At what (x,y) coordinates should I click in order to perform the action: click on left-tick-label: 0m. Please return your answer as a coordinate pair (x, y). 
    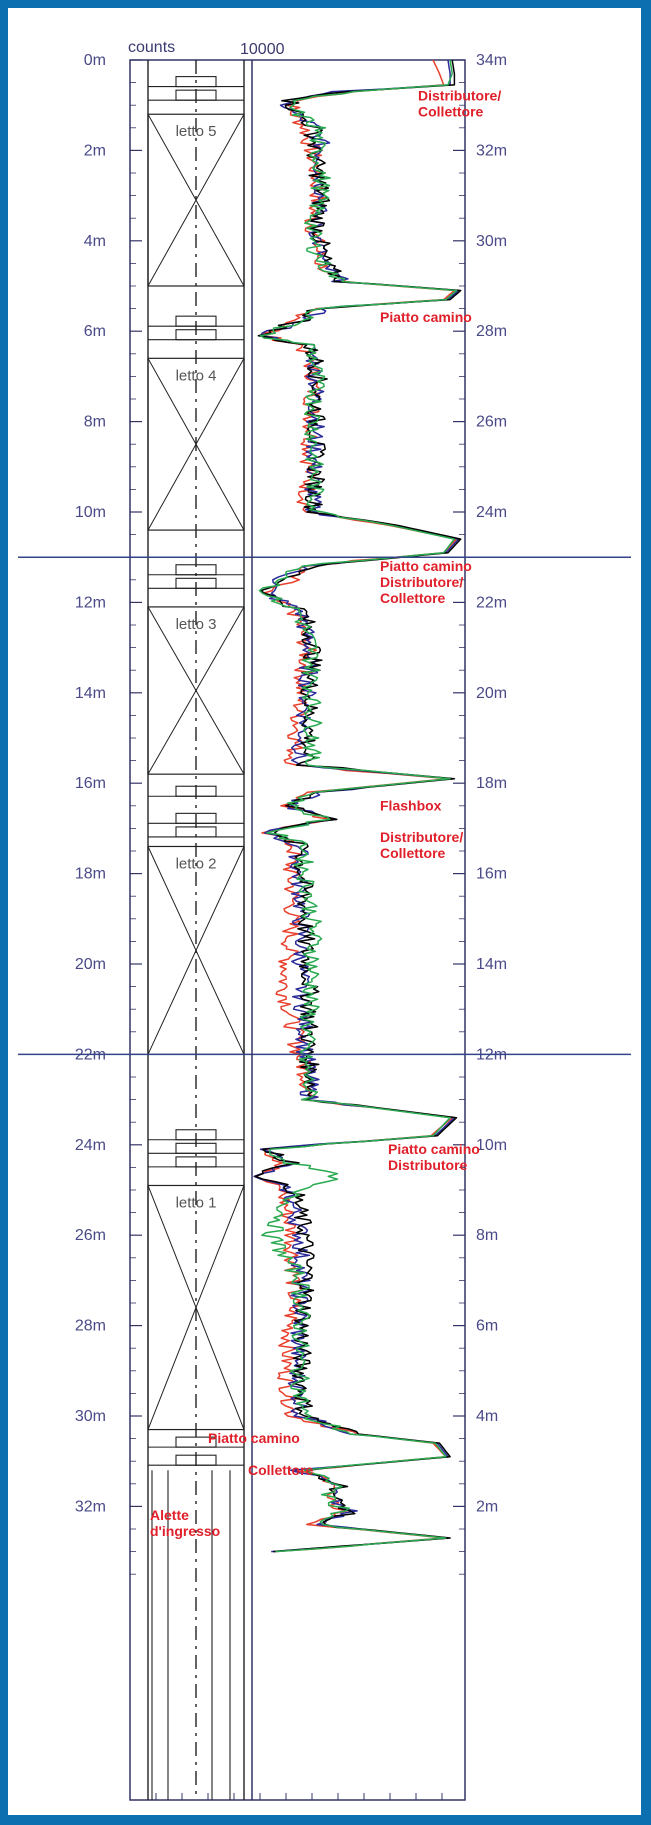
    Looking at the image, I should click on (95, 60).